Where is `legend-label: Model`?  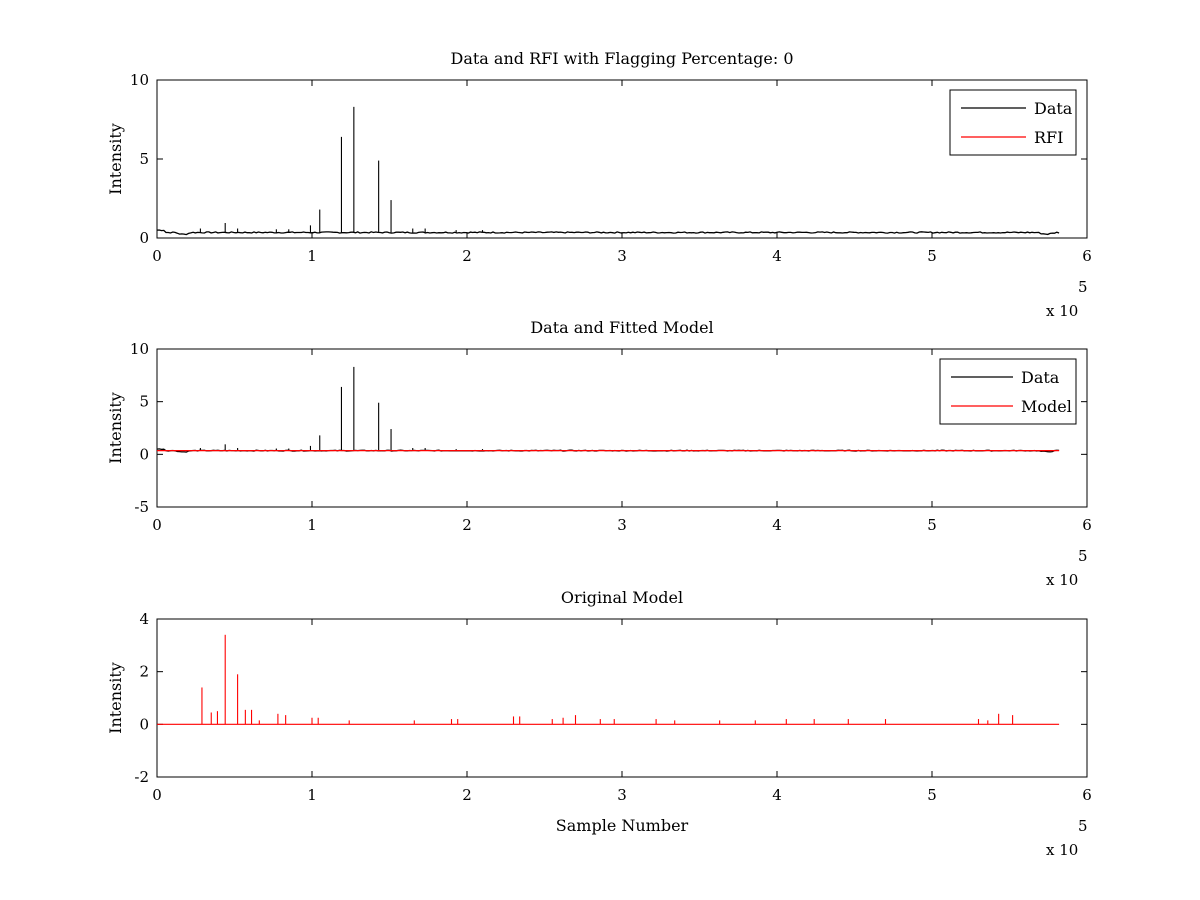 legend-label: Model is located at coordinates (1046, 406).